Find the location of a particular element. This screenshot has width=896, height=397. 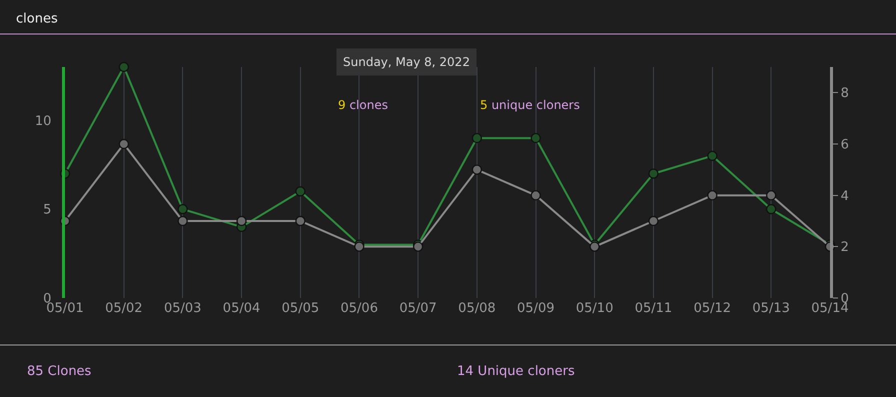

y2-tick-label: 4 is located at coordinates (844, 196).